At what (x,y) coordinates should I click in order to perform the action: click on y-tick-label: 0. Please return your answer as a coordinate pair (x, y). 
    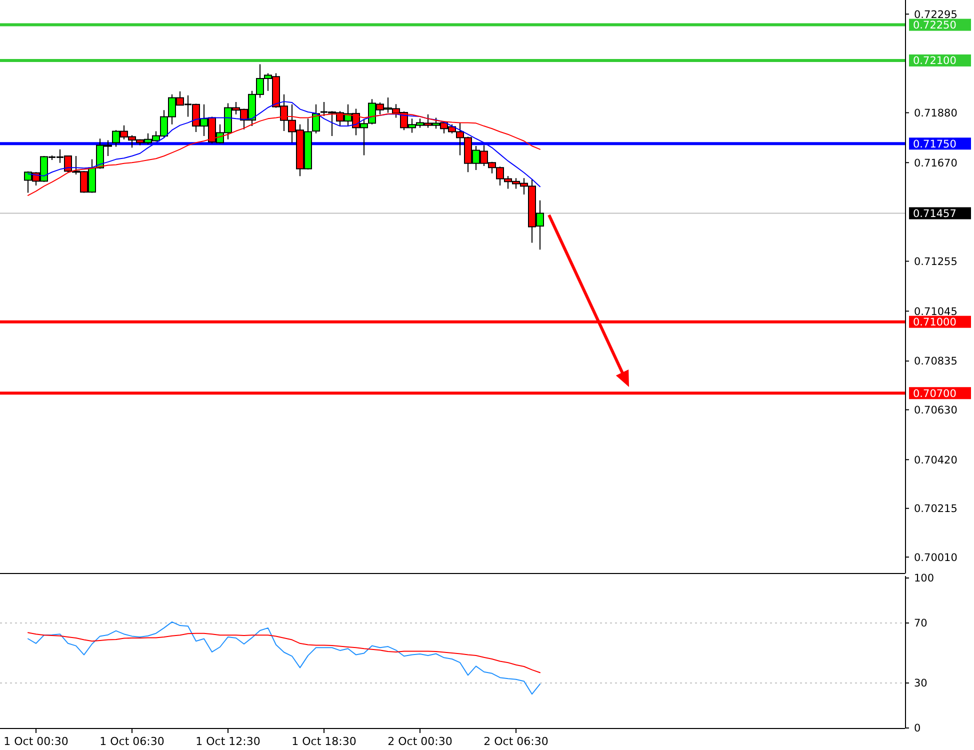
    Looking at the image, I should click on (917, 728).